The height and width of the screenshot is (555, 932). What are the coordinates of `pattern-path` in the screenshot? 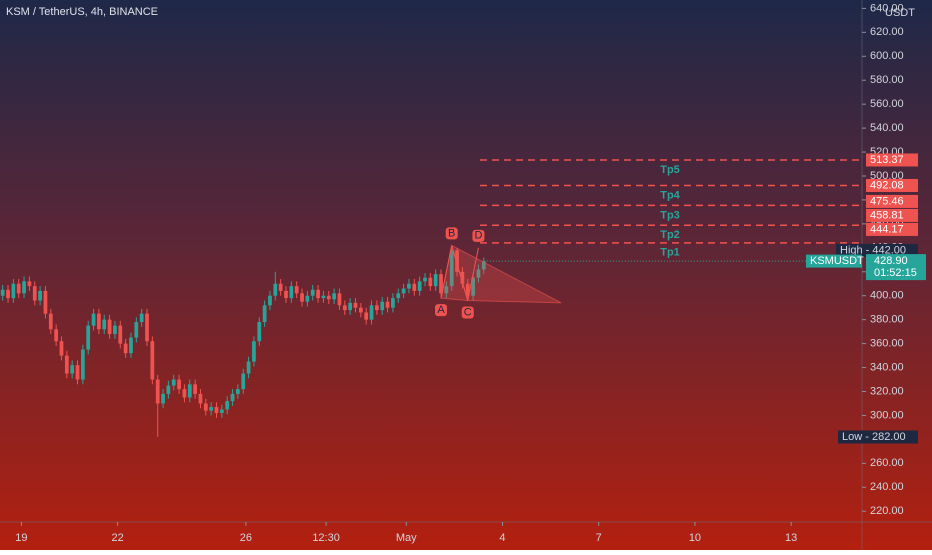 It's located at (459, 273).